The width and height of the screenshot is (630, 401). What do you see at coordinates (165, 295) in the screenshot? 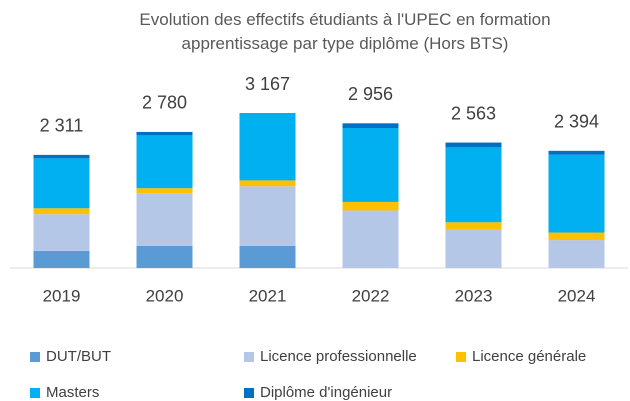
I see `x-tick-label: 2020` at bounding box center [165, 295].